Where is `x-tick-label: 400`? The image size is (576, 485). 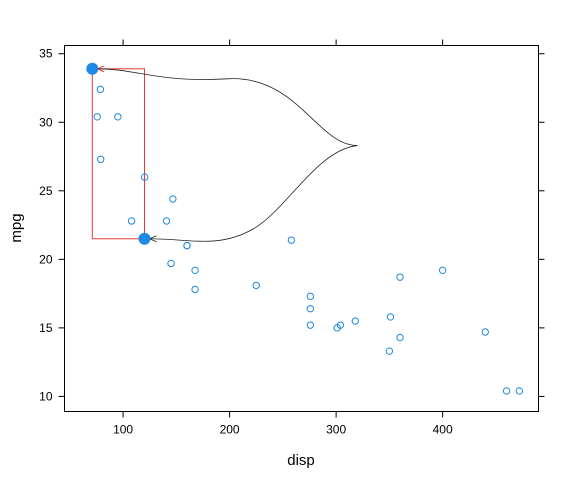 x-tick-label: 400 is located at coordinates (443, 430).